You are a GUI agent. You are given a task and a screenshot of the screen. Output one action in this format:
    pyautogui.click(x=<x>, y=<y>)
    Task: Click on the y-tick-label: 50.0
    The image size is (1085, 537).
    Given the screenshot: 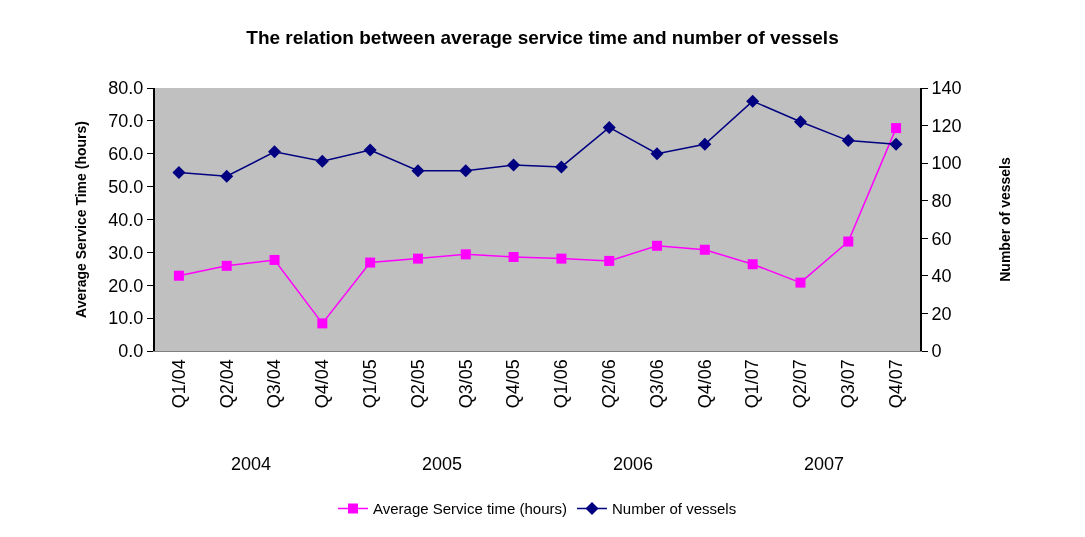 What is the action you would take?
    pyautogui.click(x=126, y=186)
    